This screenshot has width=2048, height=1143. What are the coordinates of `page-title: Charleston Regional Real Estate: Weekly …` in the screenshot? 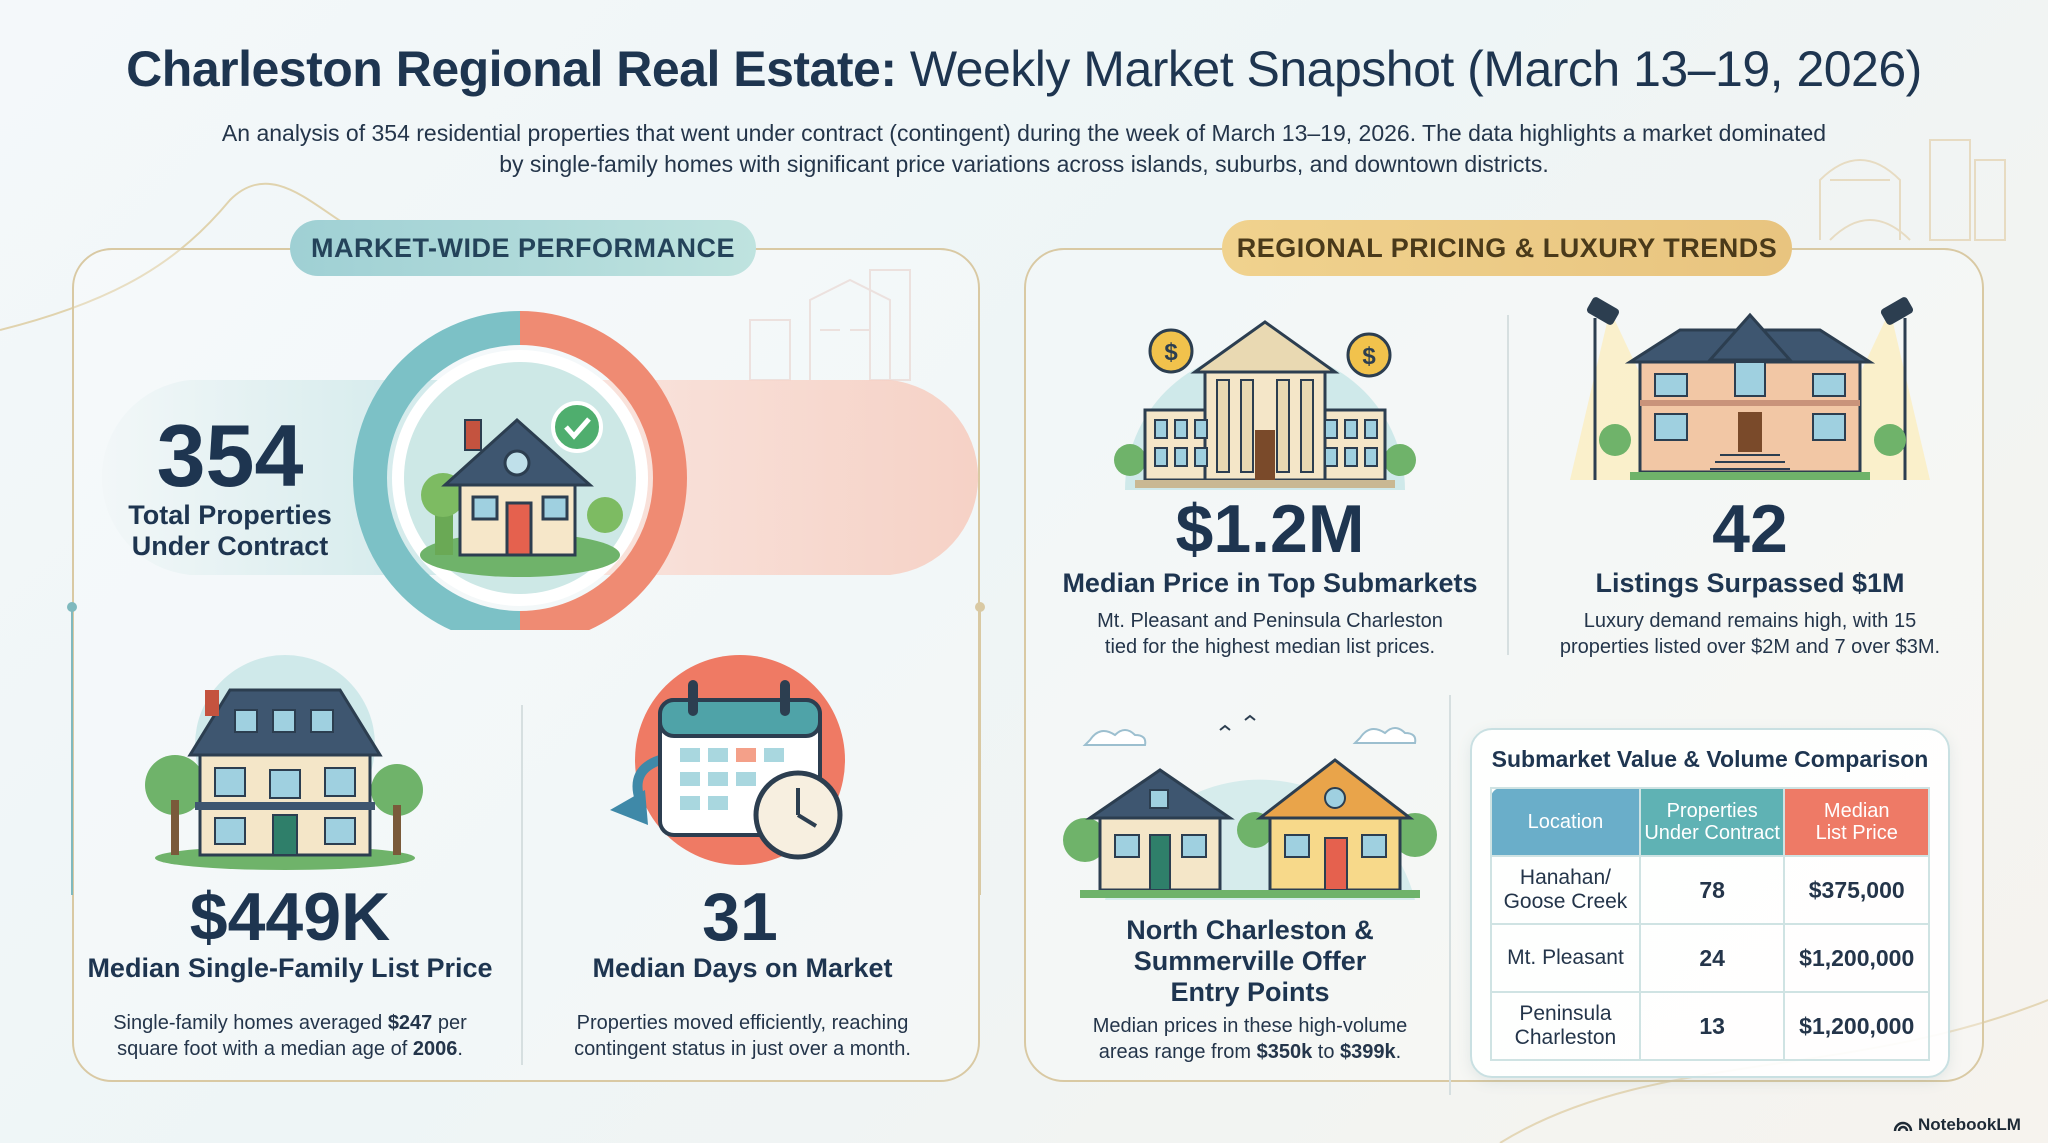 It's located at (1024, 69).